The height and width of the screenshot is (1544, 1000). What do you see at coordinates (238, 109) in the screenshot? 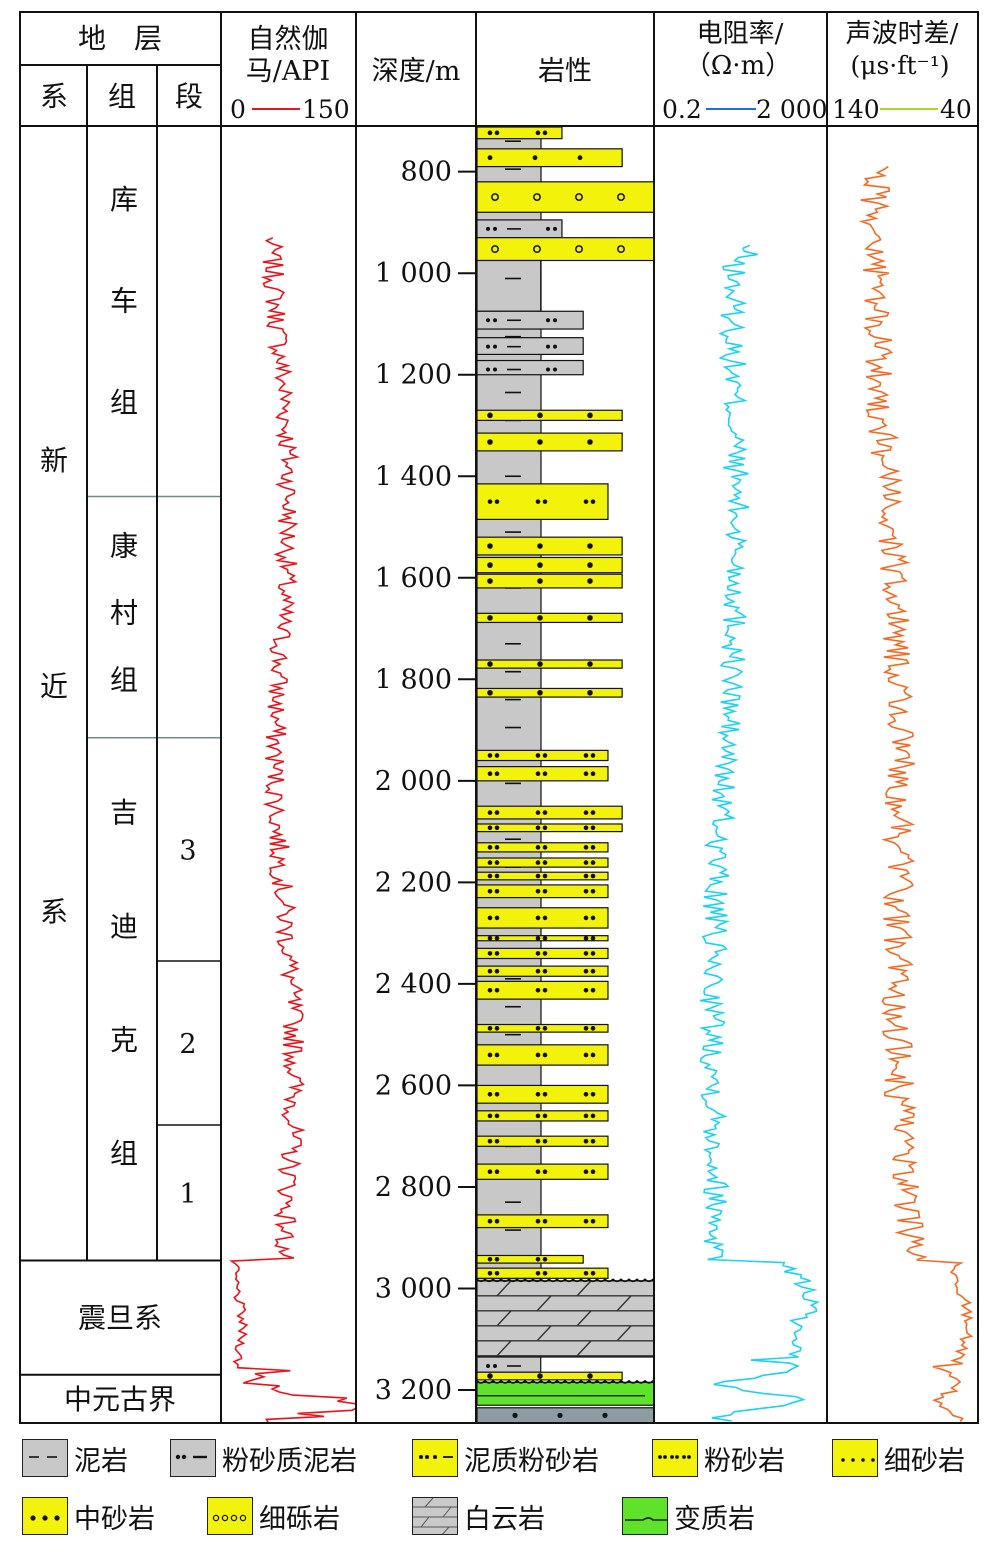
I see `gr-scale-min: 0` at bounding box center [238, 109].